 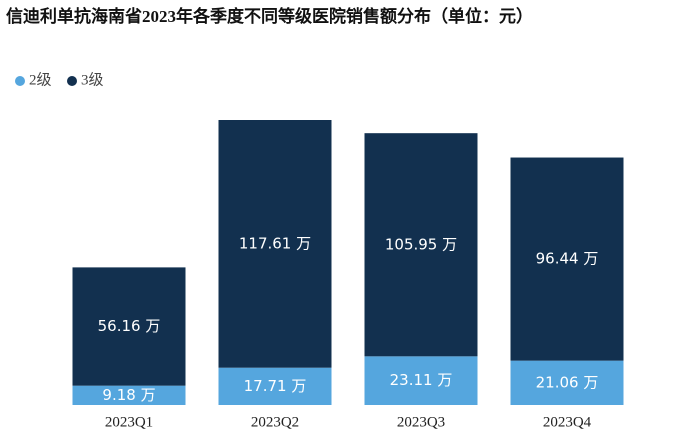 I want to click on data-label: 105.95 万, so click(x=421, y=244).